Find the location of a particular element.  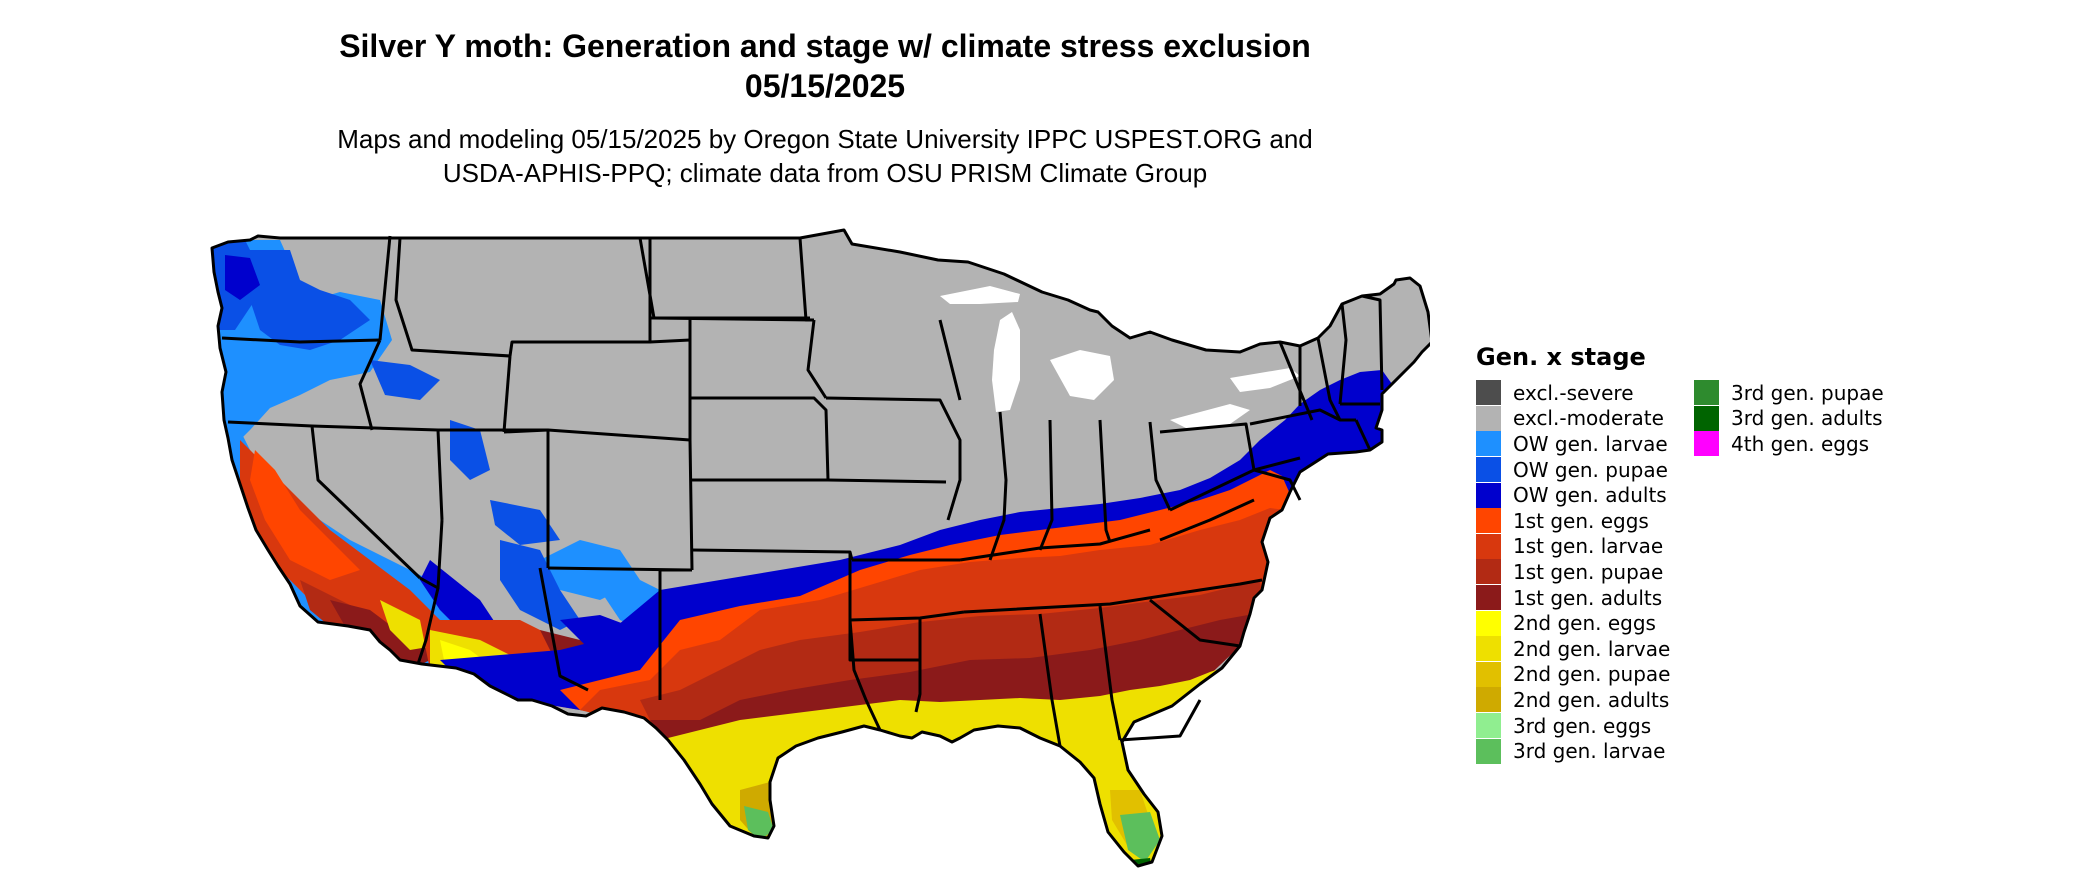

legend-label: OW gen. adults is located at coordinates (1590, 495).